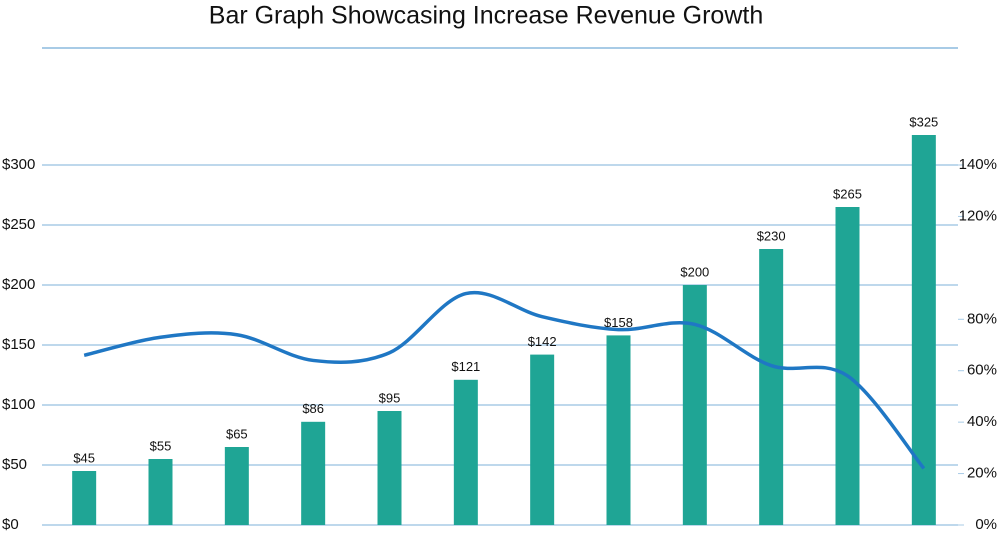 Image resolution: width=1000 pixels, height=541 pixels. Describe the element at coordinates (390, 397) in the screenshot. I see `value-label: $95` at that location.